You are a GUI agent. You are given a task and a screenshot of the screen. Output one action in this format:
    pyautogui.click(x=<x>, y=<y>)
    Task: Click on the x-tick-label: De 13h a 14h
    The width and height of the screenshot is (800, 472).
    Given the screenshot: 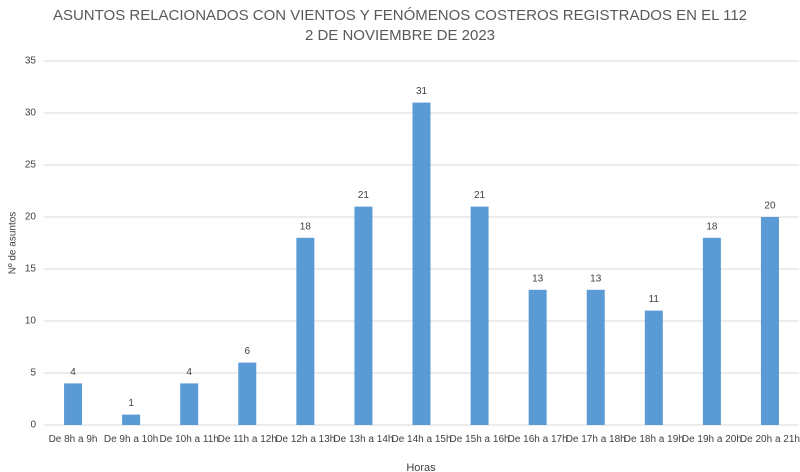 What is the action you would take?
    pyautogui.click(x=363, y=439)
    